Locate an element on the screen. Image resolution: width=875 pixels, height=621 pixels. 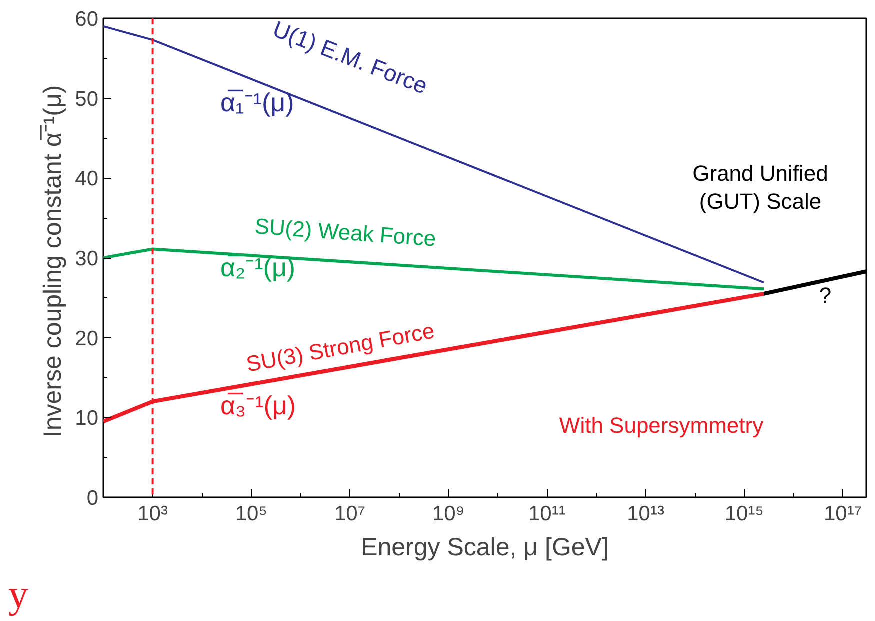
y-tick-label: 20 is located at coordinates (86, 338).